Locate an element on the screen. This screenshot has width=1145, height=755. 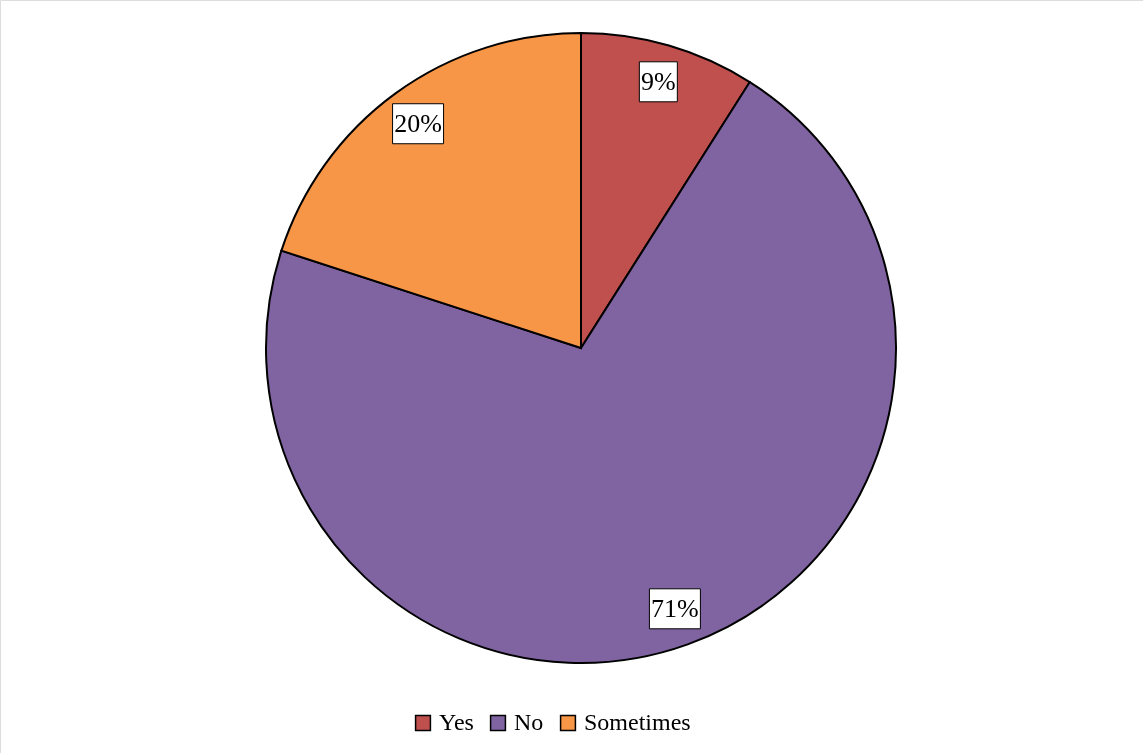
data-label: 9% is located at coordinates (658, 81).